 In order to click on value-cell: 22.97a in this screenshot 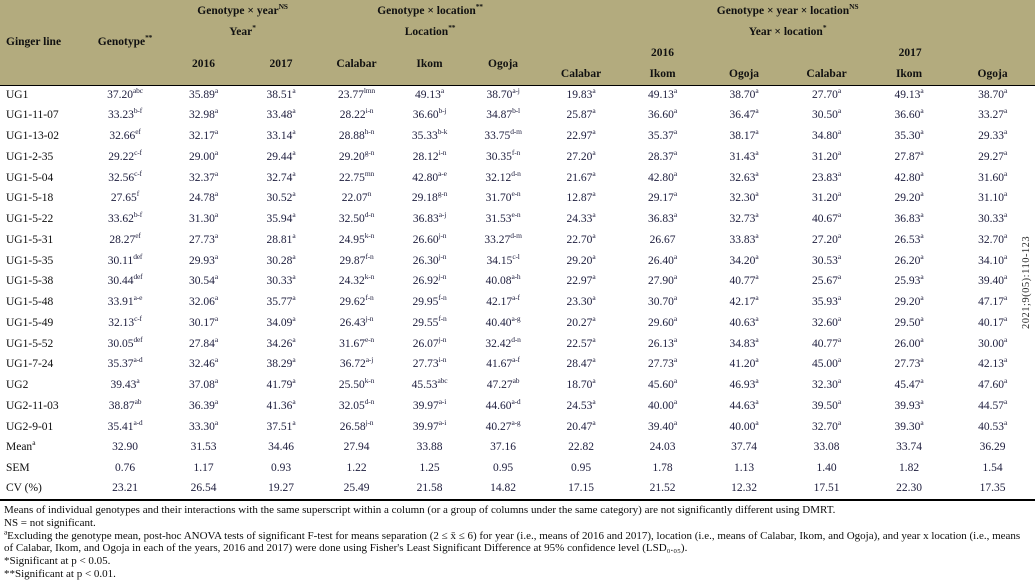, I will do `click(581, 280)`.